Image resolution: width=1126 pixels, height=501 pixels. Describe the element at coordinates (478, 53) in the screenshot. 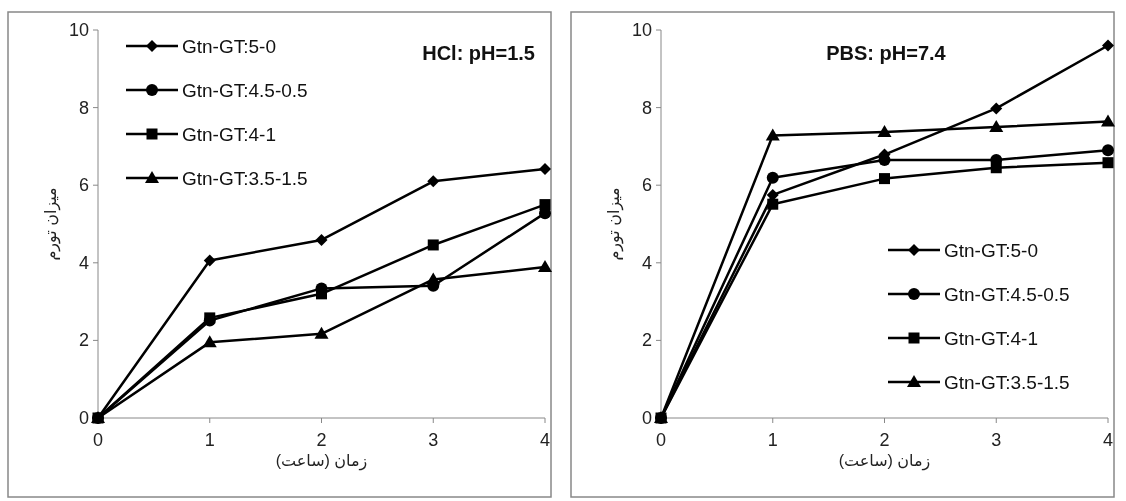

I see `text: HCl: pH=1.5` at that location.